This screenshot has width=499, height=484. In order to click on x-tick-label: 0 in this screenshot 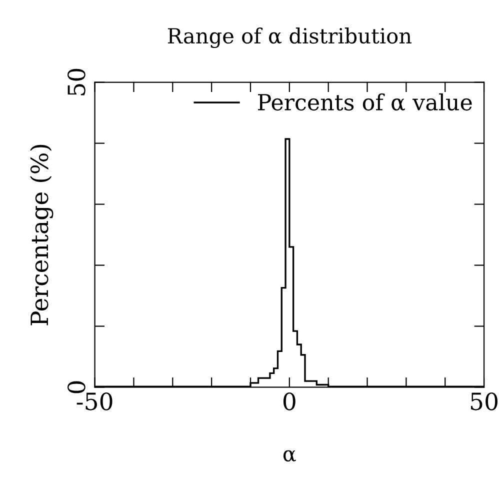, I will do `click(289, 401)`.